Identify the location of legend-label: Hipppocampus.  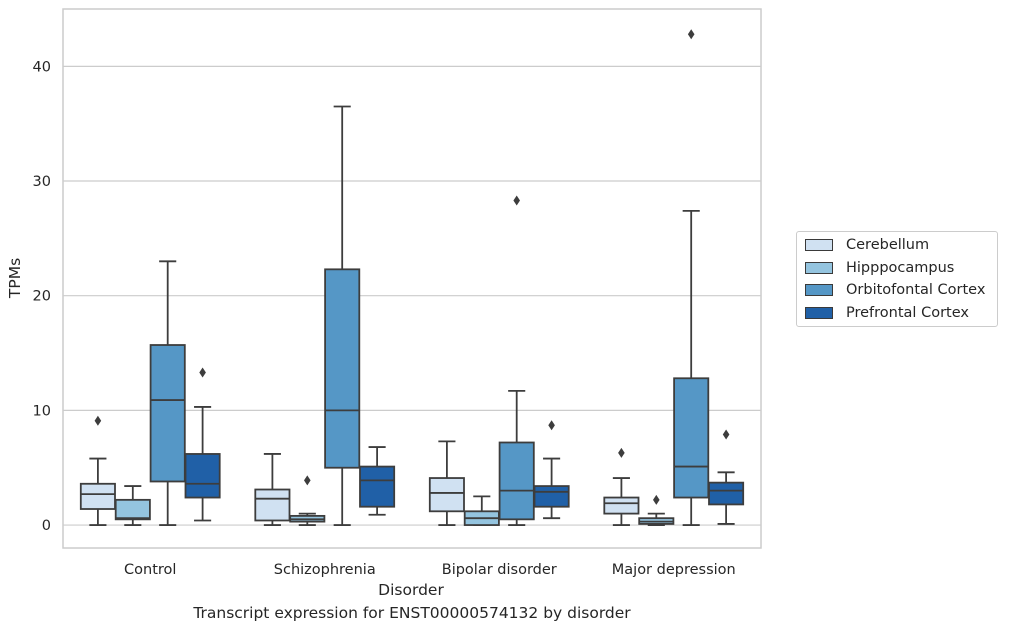
(900, 268).